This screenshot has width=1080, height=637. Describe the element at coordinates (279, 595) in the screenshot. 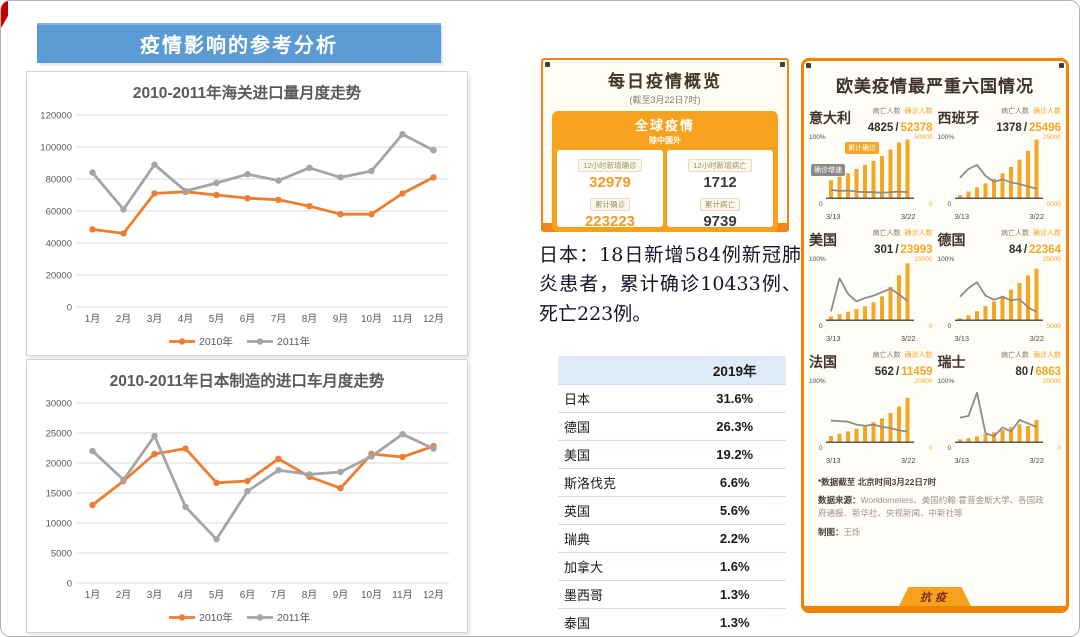

I see `svg-text: 7月` at that location.